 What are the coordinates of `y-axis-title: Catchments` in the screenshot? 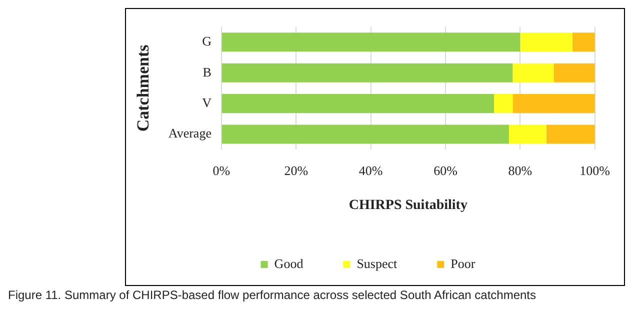 It's located at (143, 88).